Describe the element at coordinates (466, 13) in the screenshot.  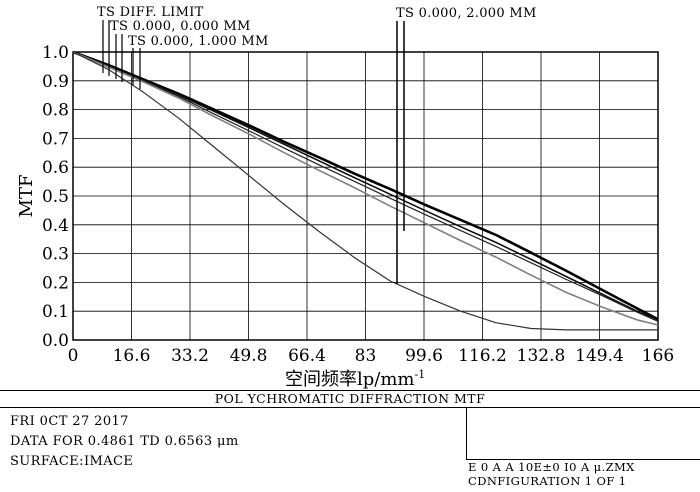
I see `legend-field-2: TS 0.000, 2.000 MM` at that location.